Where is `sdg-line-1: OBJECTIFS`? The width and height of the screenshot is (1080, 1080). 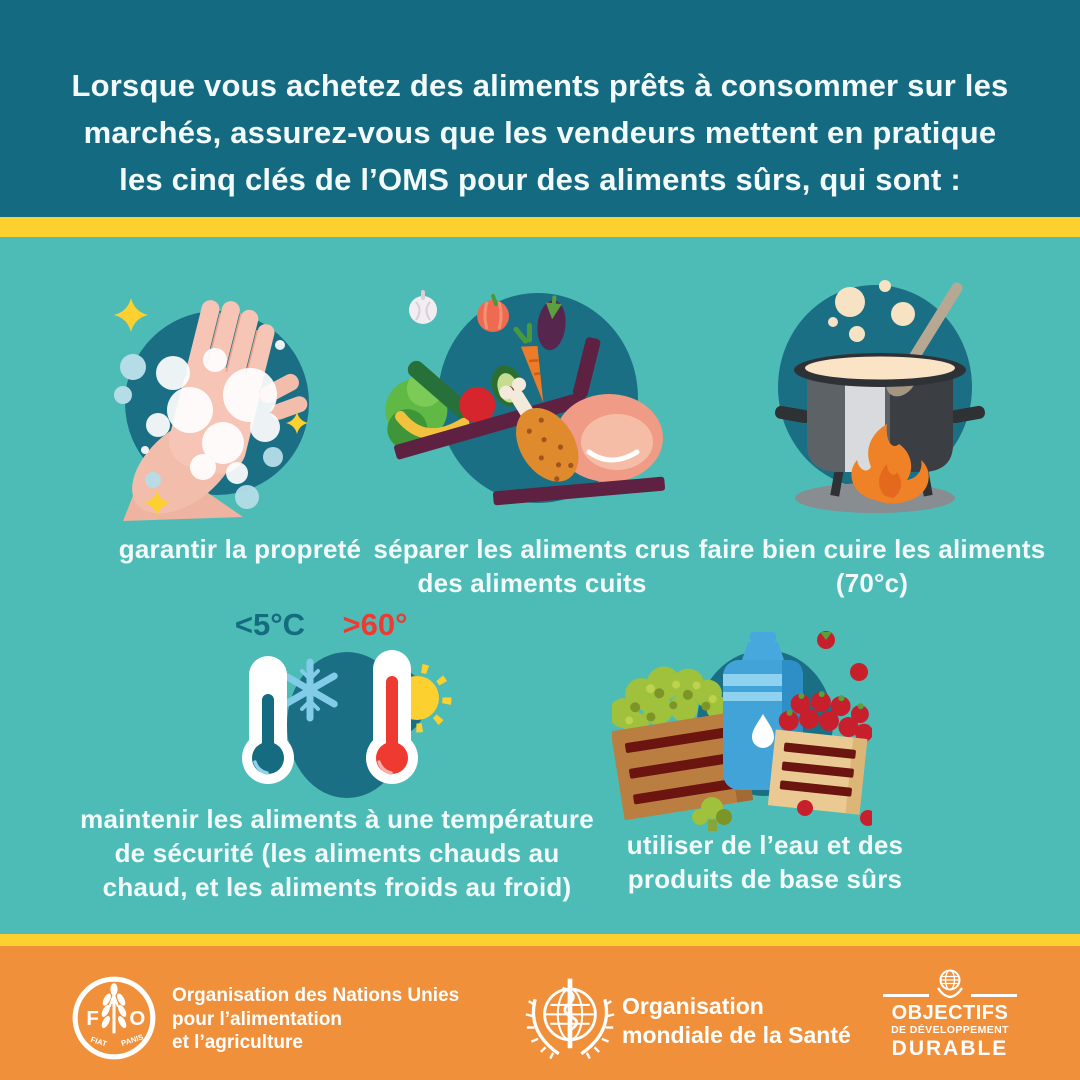
sdg-line-1: OBJECTIFS is located at coordinates (950, 1013).